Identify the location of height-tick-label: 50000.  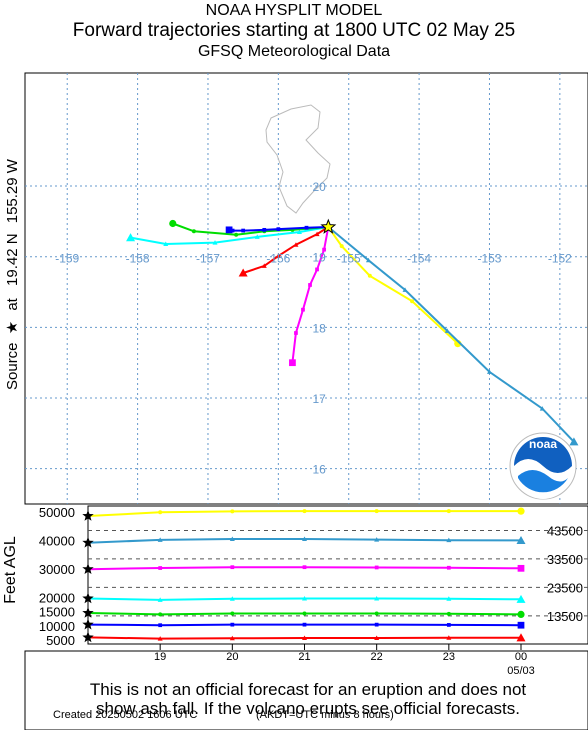
(57, 512).